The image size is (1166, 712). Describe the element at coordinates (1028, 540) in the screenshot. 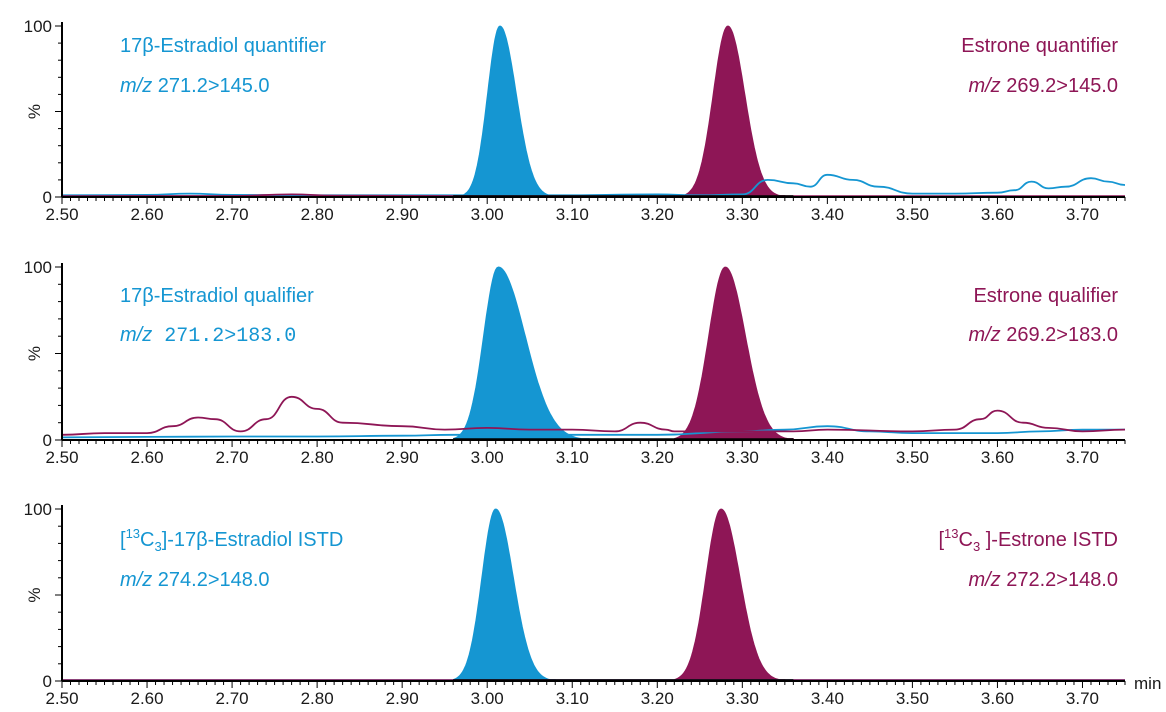

I see `estrone-annotation-line-1: [13C3 ]-Estrone ISTD` at that location.